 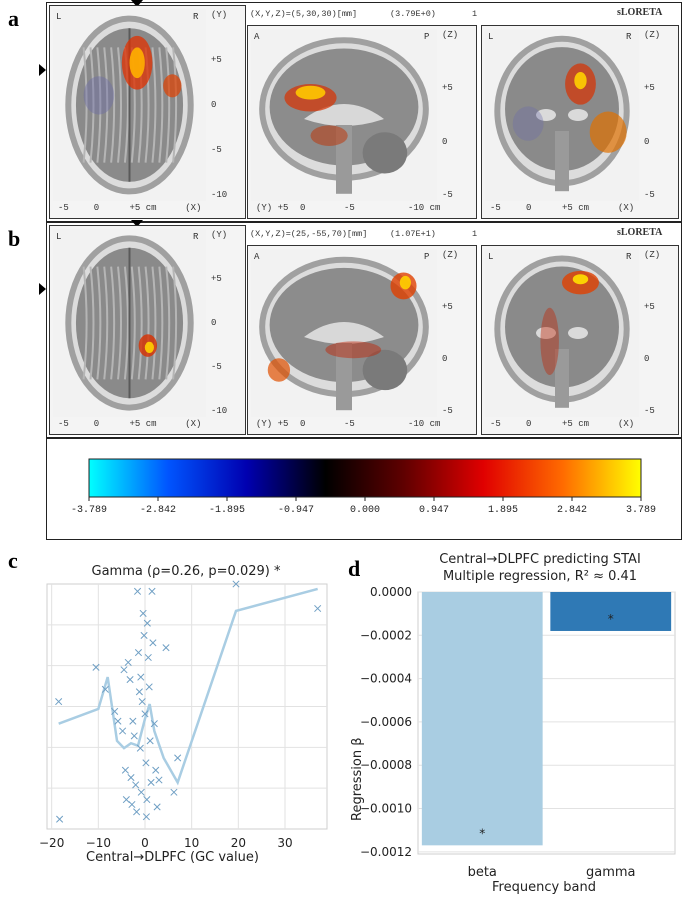 I want to click on sagittal-view: A P (Z) +5 0 -5 (Y) +5 0 -5 -10 cm, so click(x=362, y=122).